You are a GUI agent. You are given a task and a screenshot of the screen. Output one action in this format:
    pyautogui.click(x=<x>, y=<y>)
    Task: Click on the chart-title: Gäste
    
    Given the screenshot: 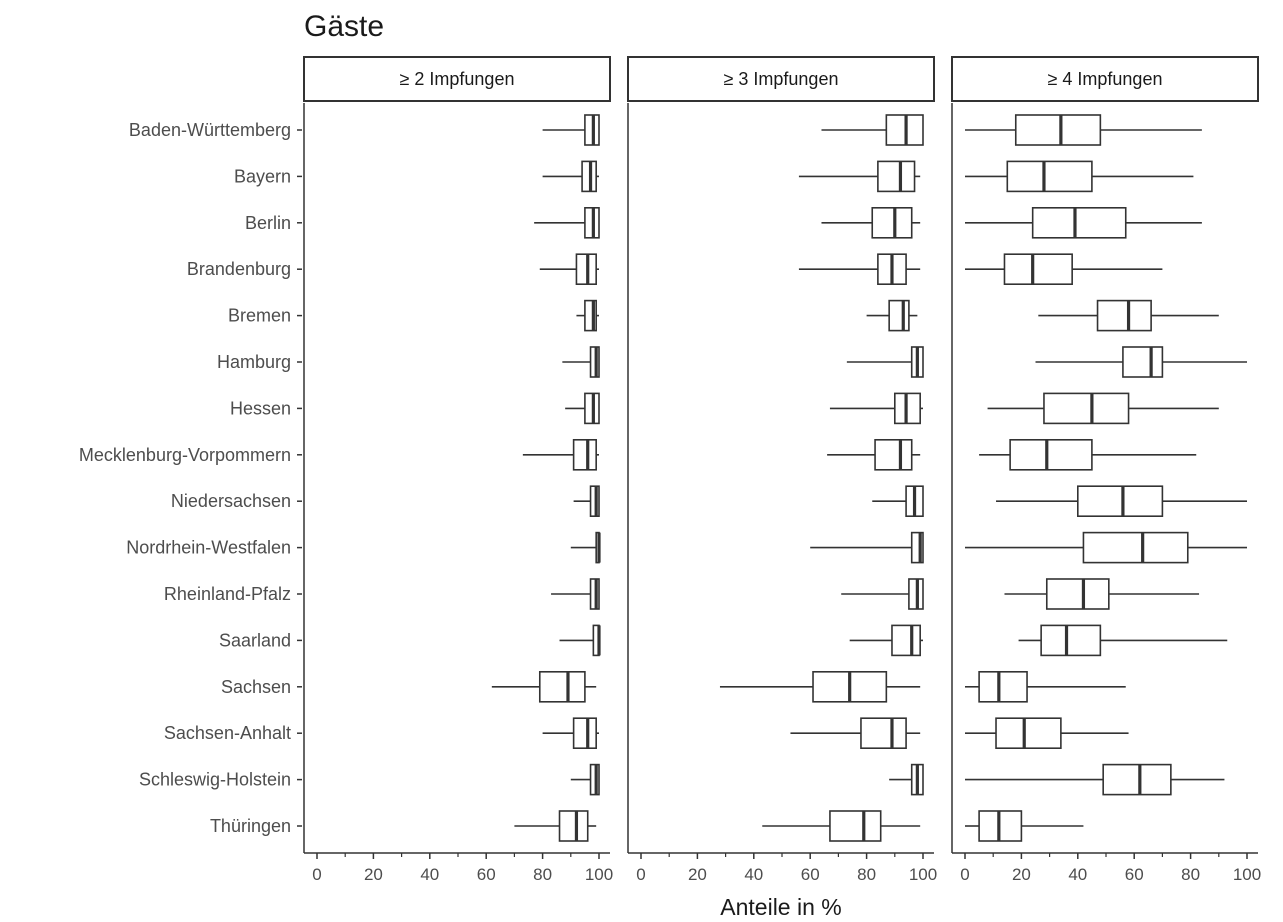 What is the action you would take?
    pyautogui.click(x=344, y=26)
    